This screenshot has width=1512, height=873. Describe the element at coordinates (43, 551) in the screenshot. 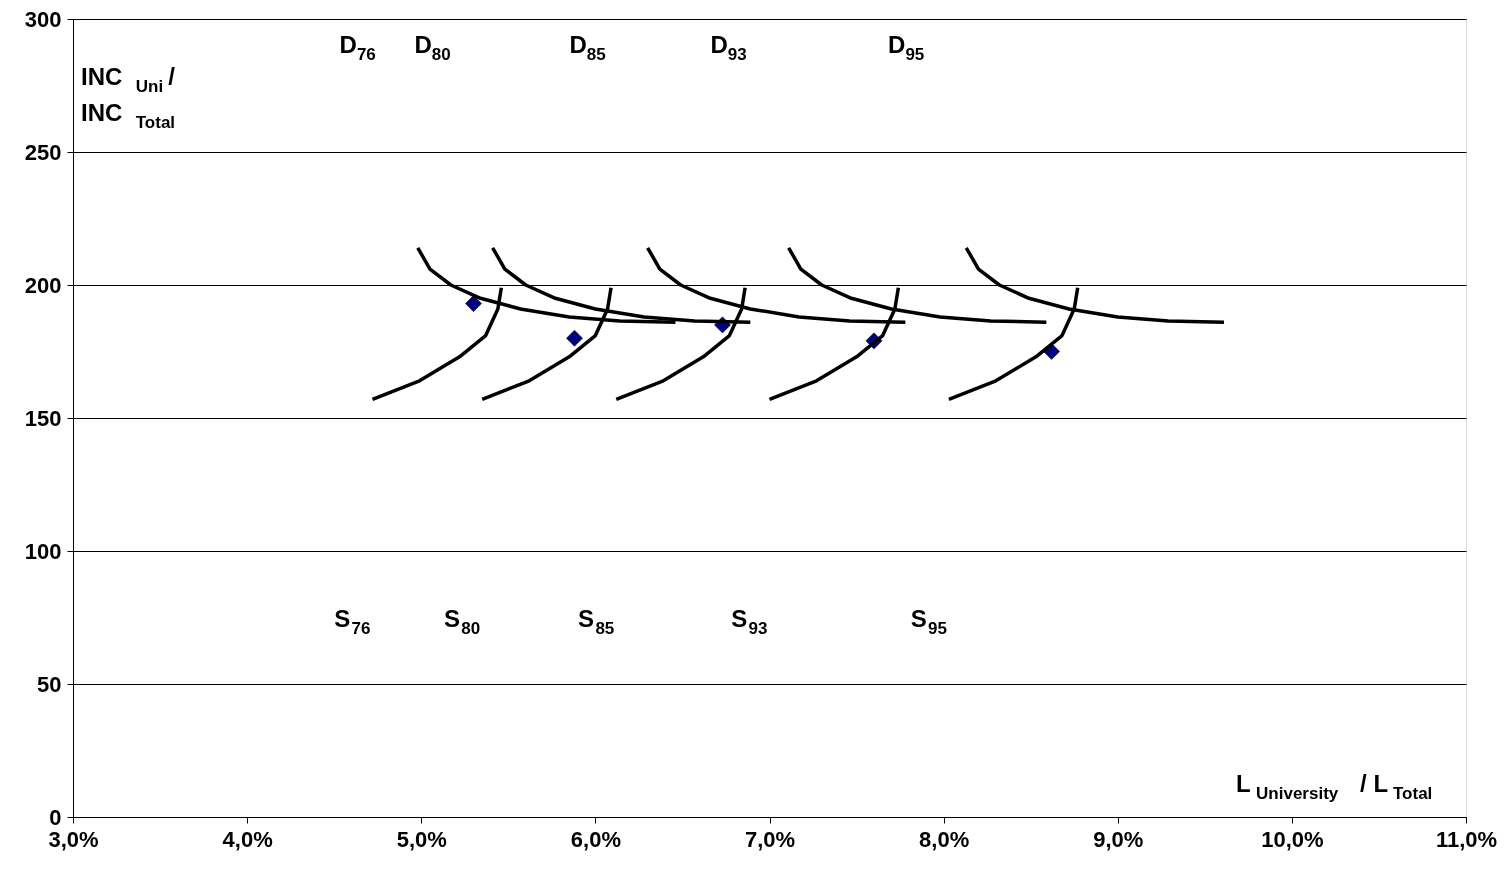

I see `y-tick-label: 100` at that location.